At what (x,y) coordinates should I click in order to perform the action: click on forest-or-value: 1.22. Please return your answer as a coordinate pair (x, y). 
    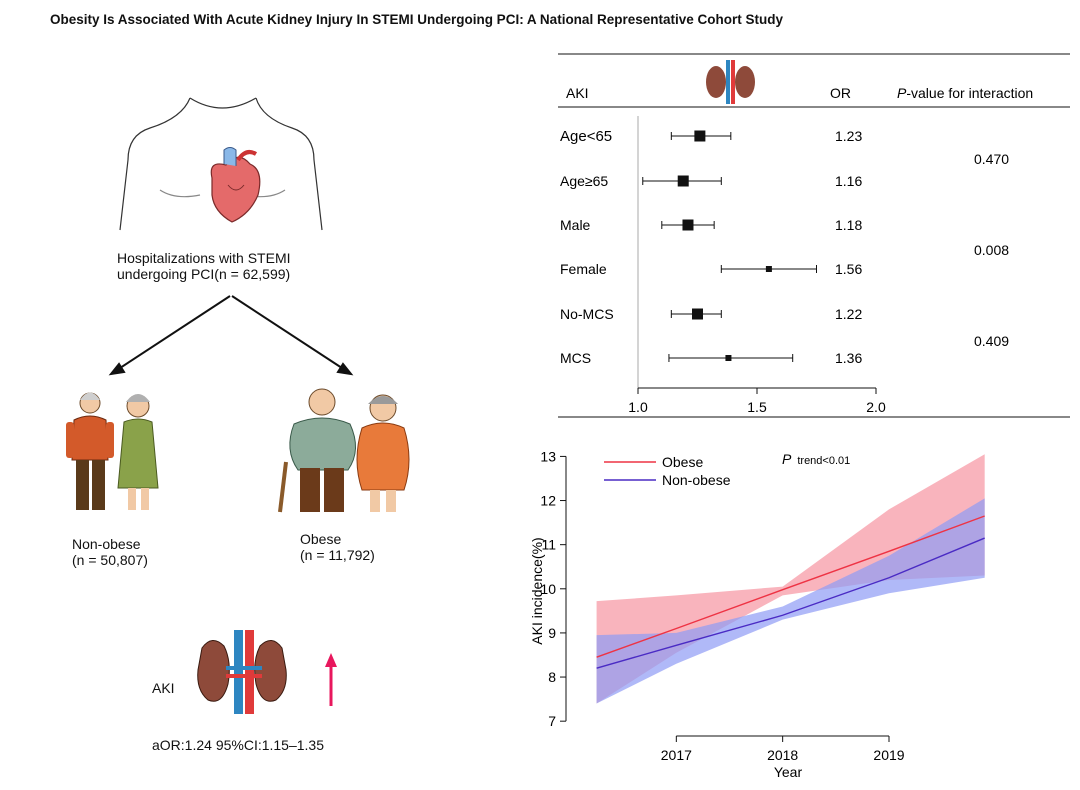
    Looking at the image, I should click on (848, 314).